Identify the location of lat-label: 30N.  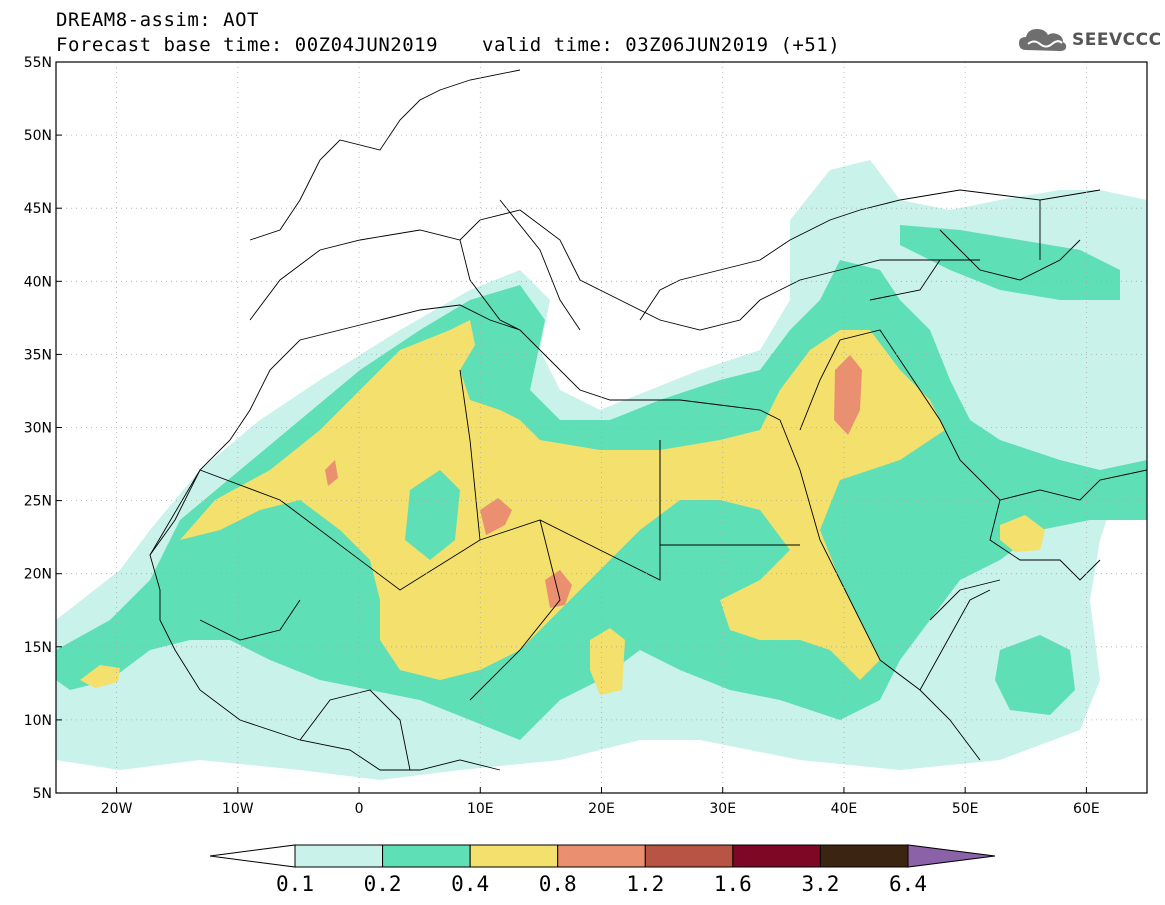
(38, 429).